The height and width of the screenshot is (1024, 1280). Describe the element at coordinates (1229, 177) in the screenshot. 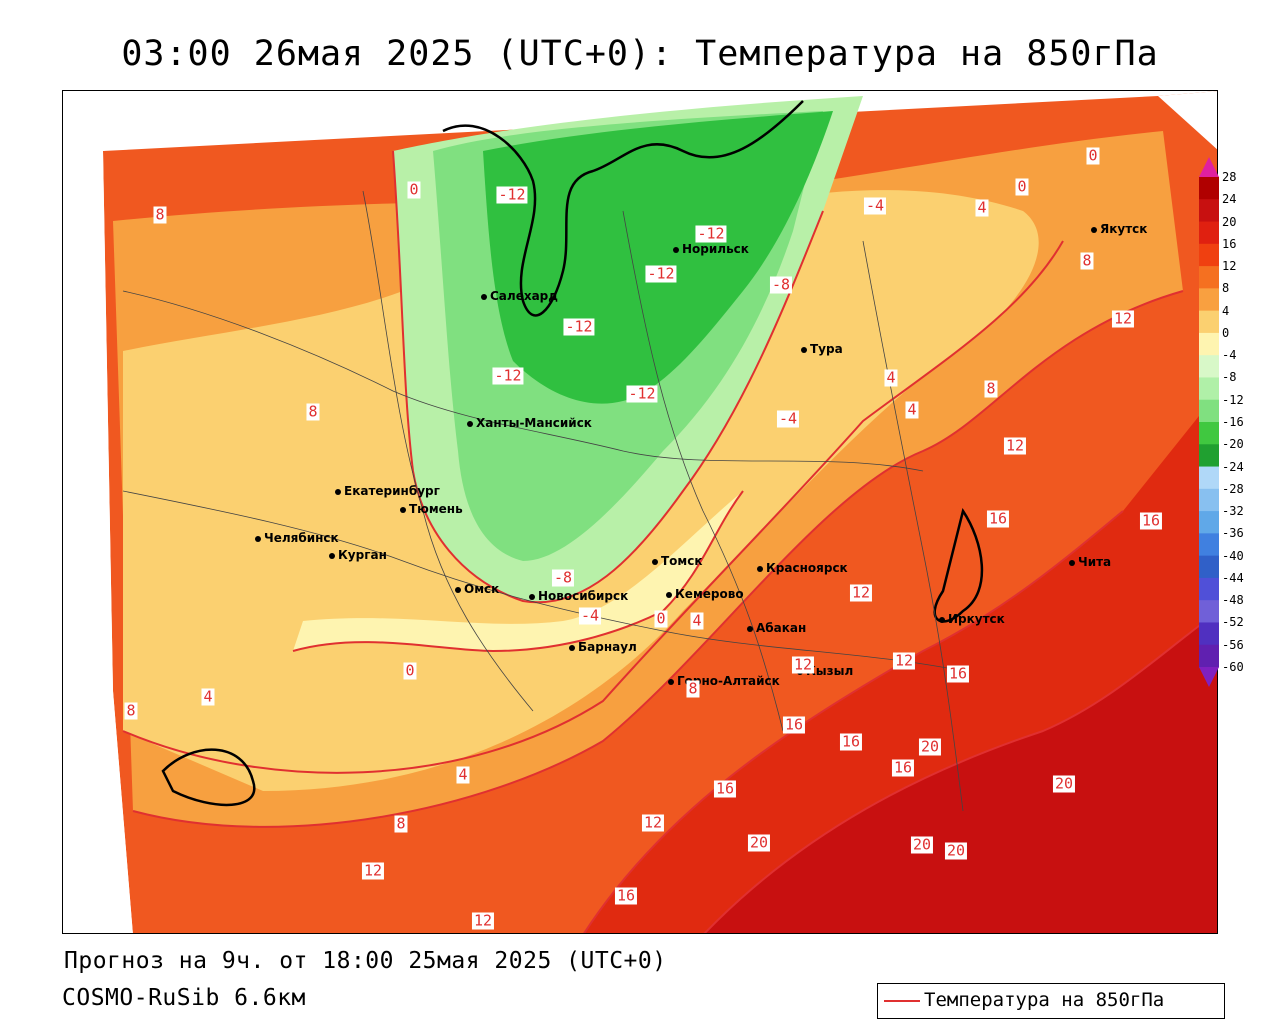

I see `colorbar-tick-label: 28` at that location.